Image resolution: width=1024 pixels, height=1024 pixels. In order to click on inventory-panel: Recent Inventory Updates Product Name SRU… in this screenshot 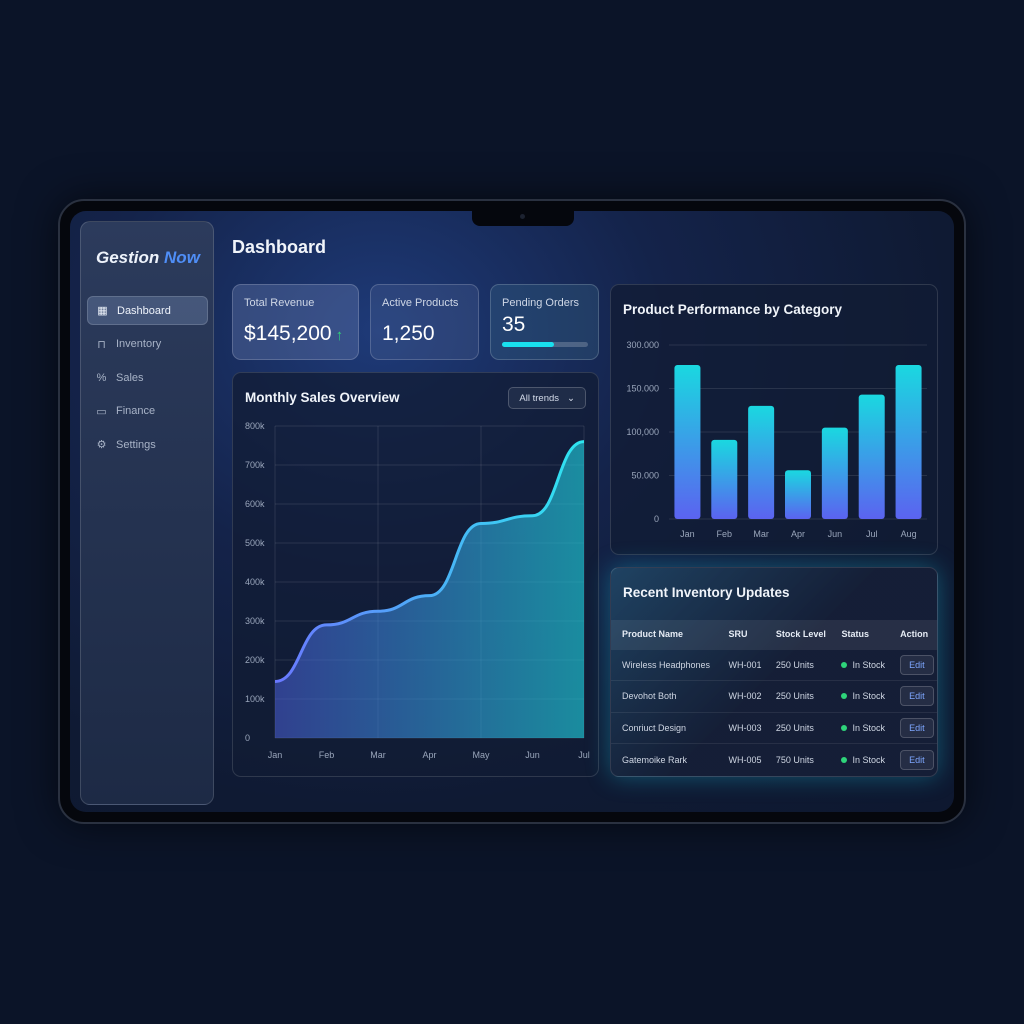, I will do `click(774, 672)`.